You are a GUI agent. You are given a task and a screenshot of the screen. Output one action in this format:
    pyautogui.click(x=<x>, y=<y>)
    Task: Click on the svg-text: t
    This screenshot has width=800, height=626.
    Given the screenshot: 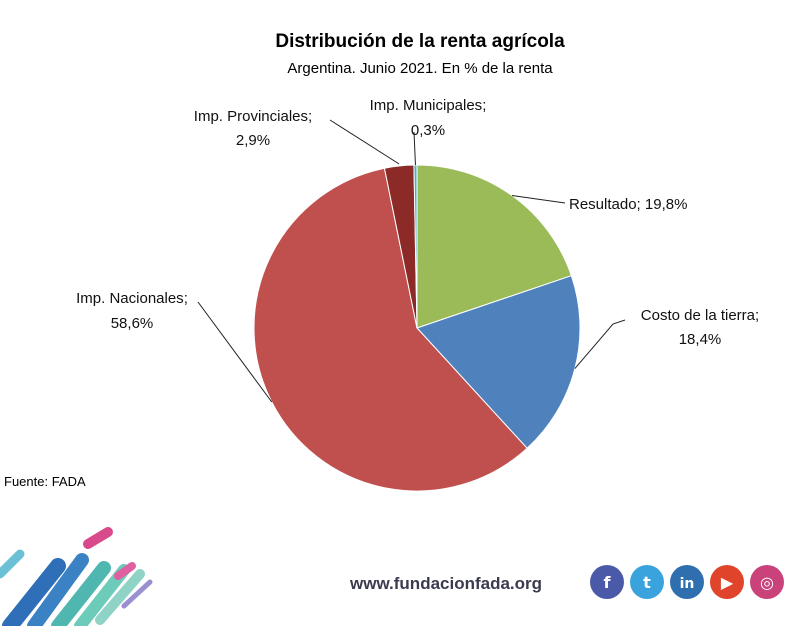 What is the action you would take?
    pyautogui.click(x=647, y=582)
    